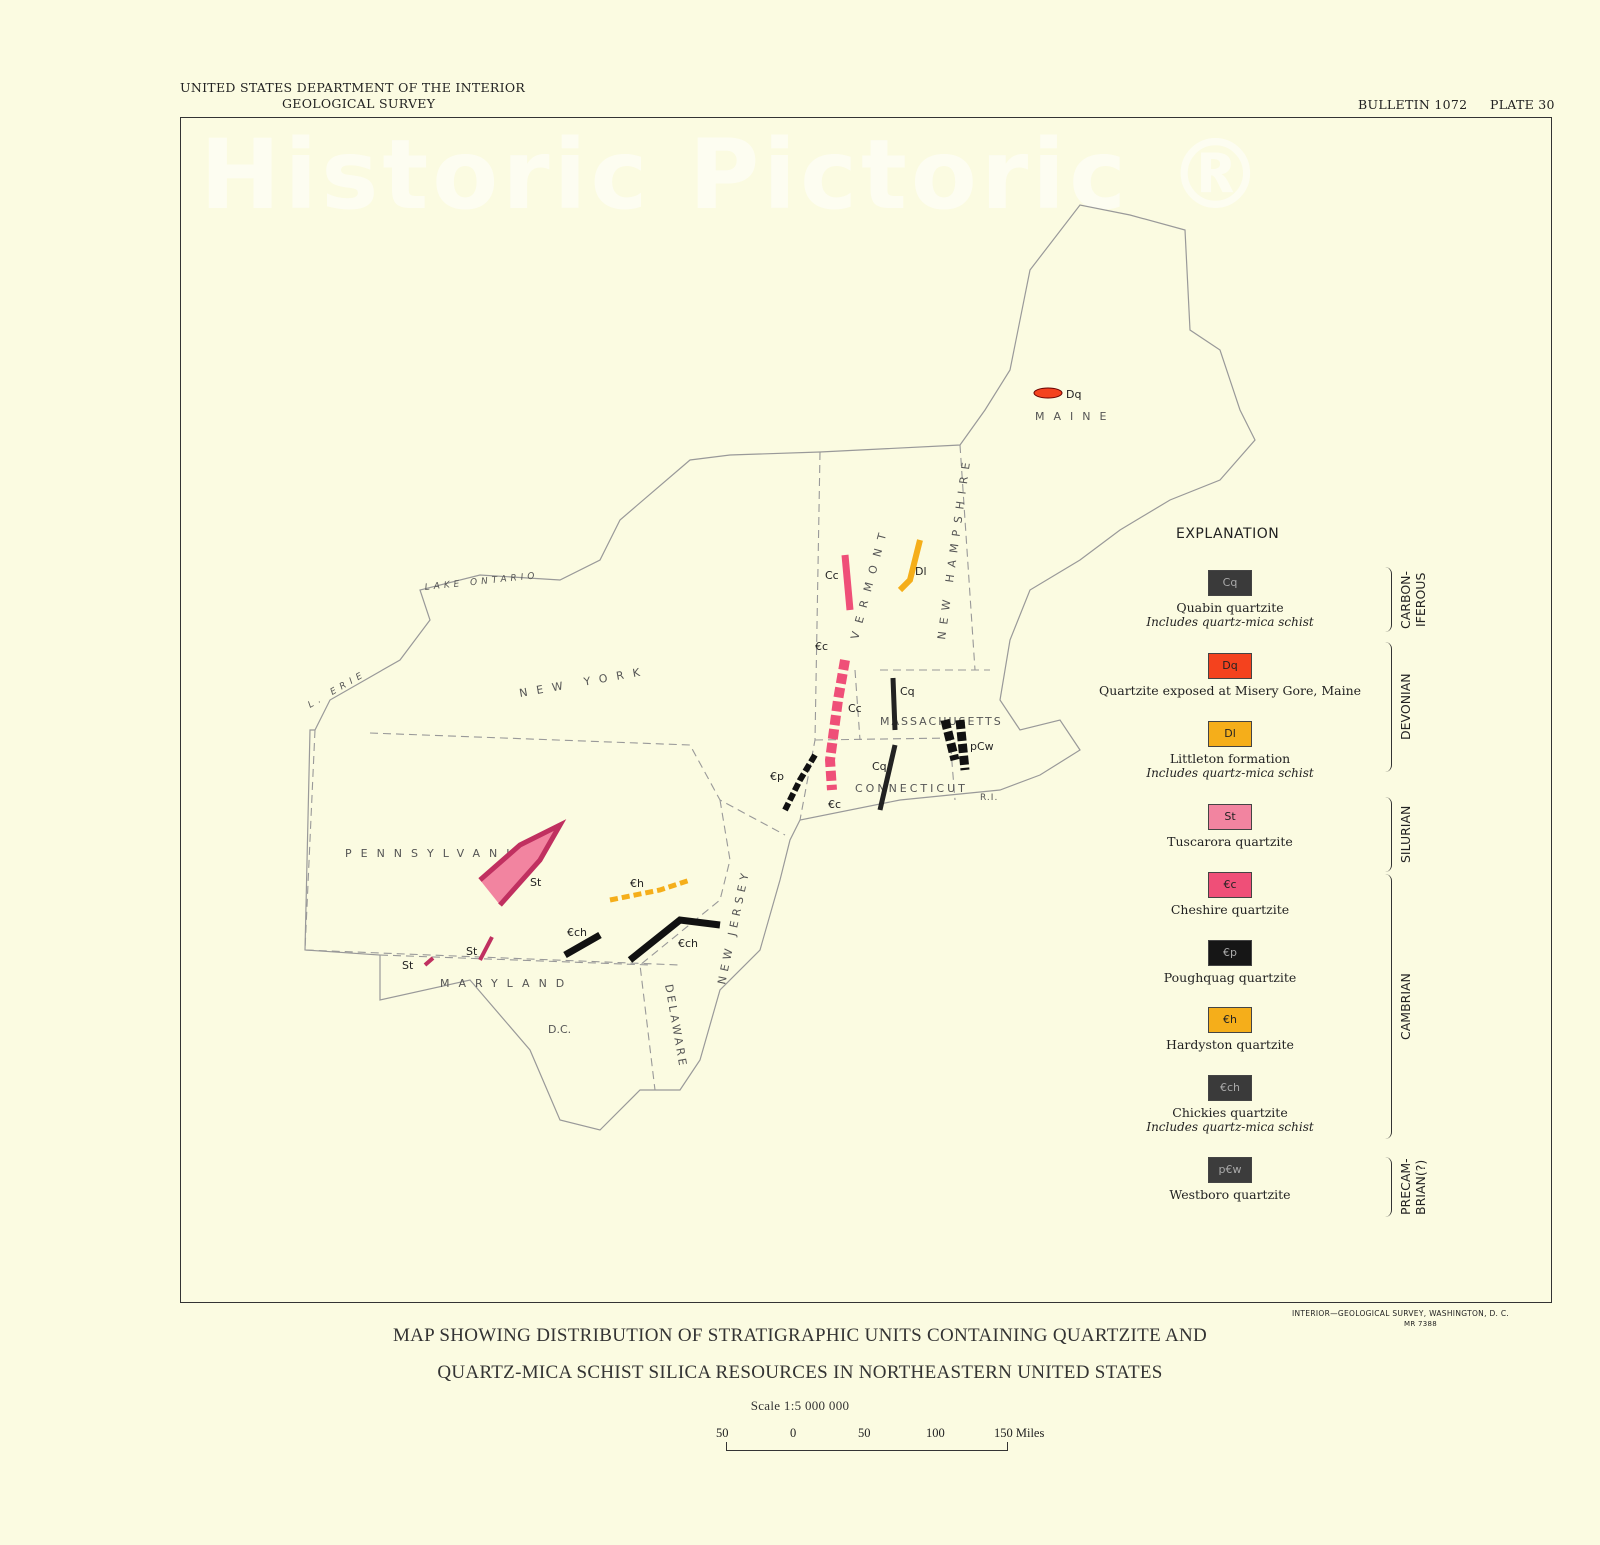 Image resolution: width=1600 pixels, height=1545 pixels. I want to click on ny-pa-border, so click(577, 784).